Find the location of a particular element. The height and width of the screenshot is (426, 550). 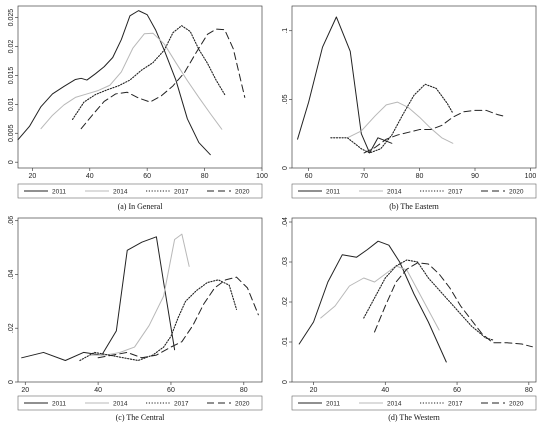

y-tick-label: 0.005 is located at coordinates (11, 133).